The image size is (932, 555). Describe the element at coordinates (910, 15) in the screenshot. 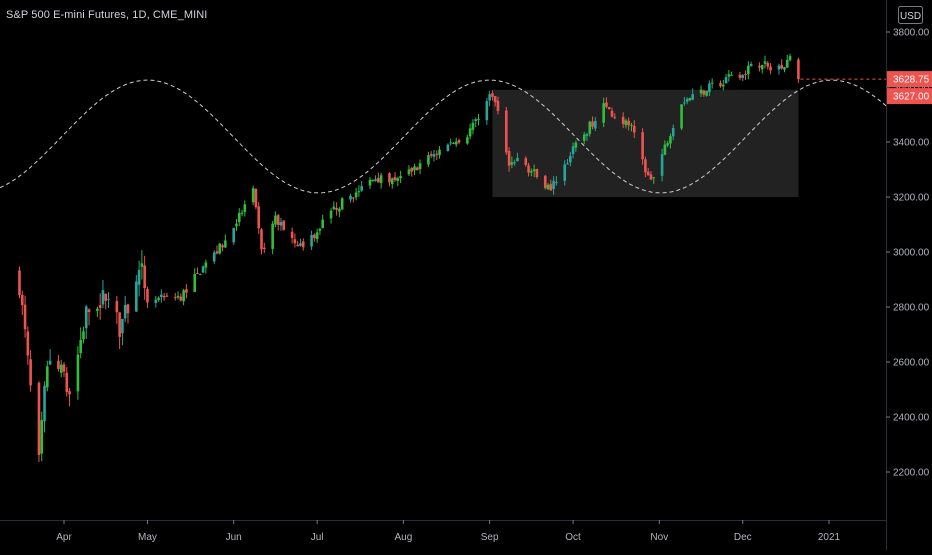

I see `currency-box` at that location.